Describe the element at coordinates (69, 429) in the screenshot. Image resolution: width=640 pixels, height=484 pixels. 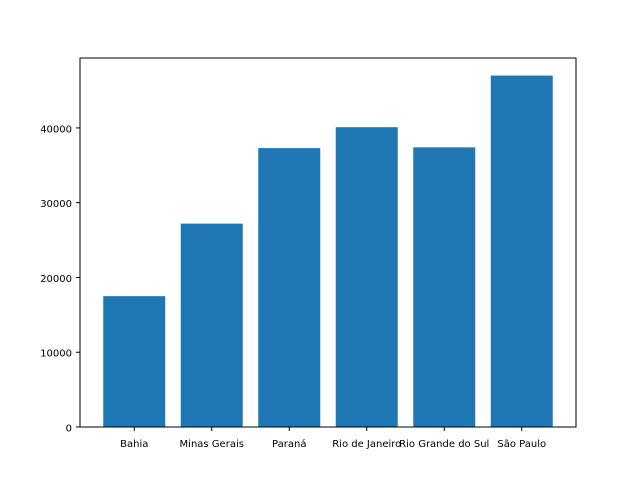
I see `y-tick-label: 0` at that location.